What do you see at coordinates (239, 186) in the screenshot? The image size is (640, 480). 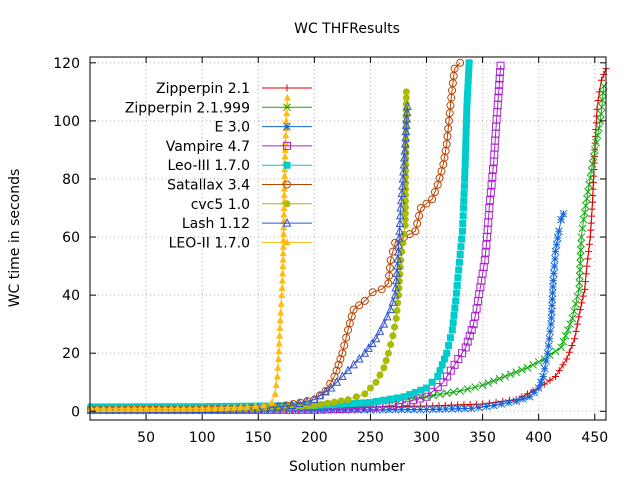 I see `legend-entry: Satallax 3.4` at bounding box center [239, 186].